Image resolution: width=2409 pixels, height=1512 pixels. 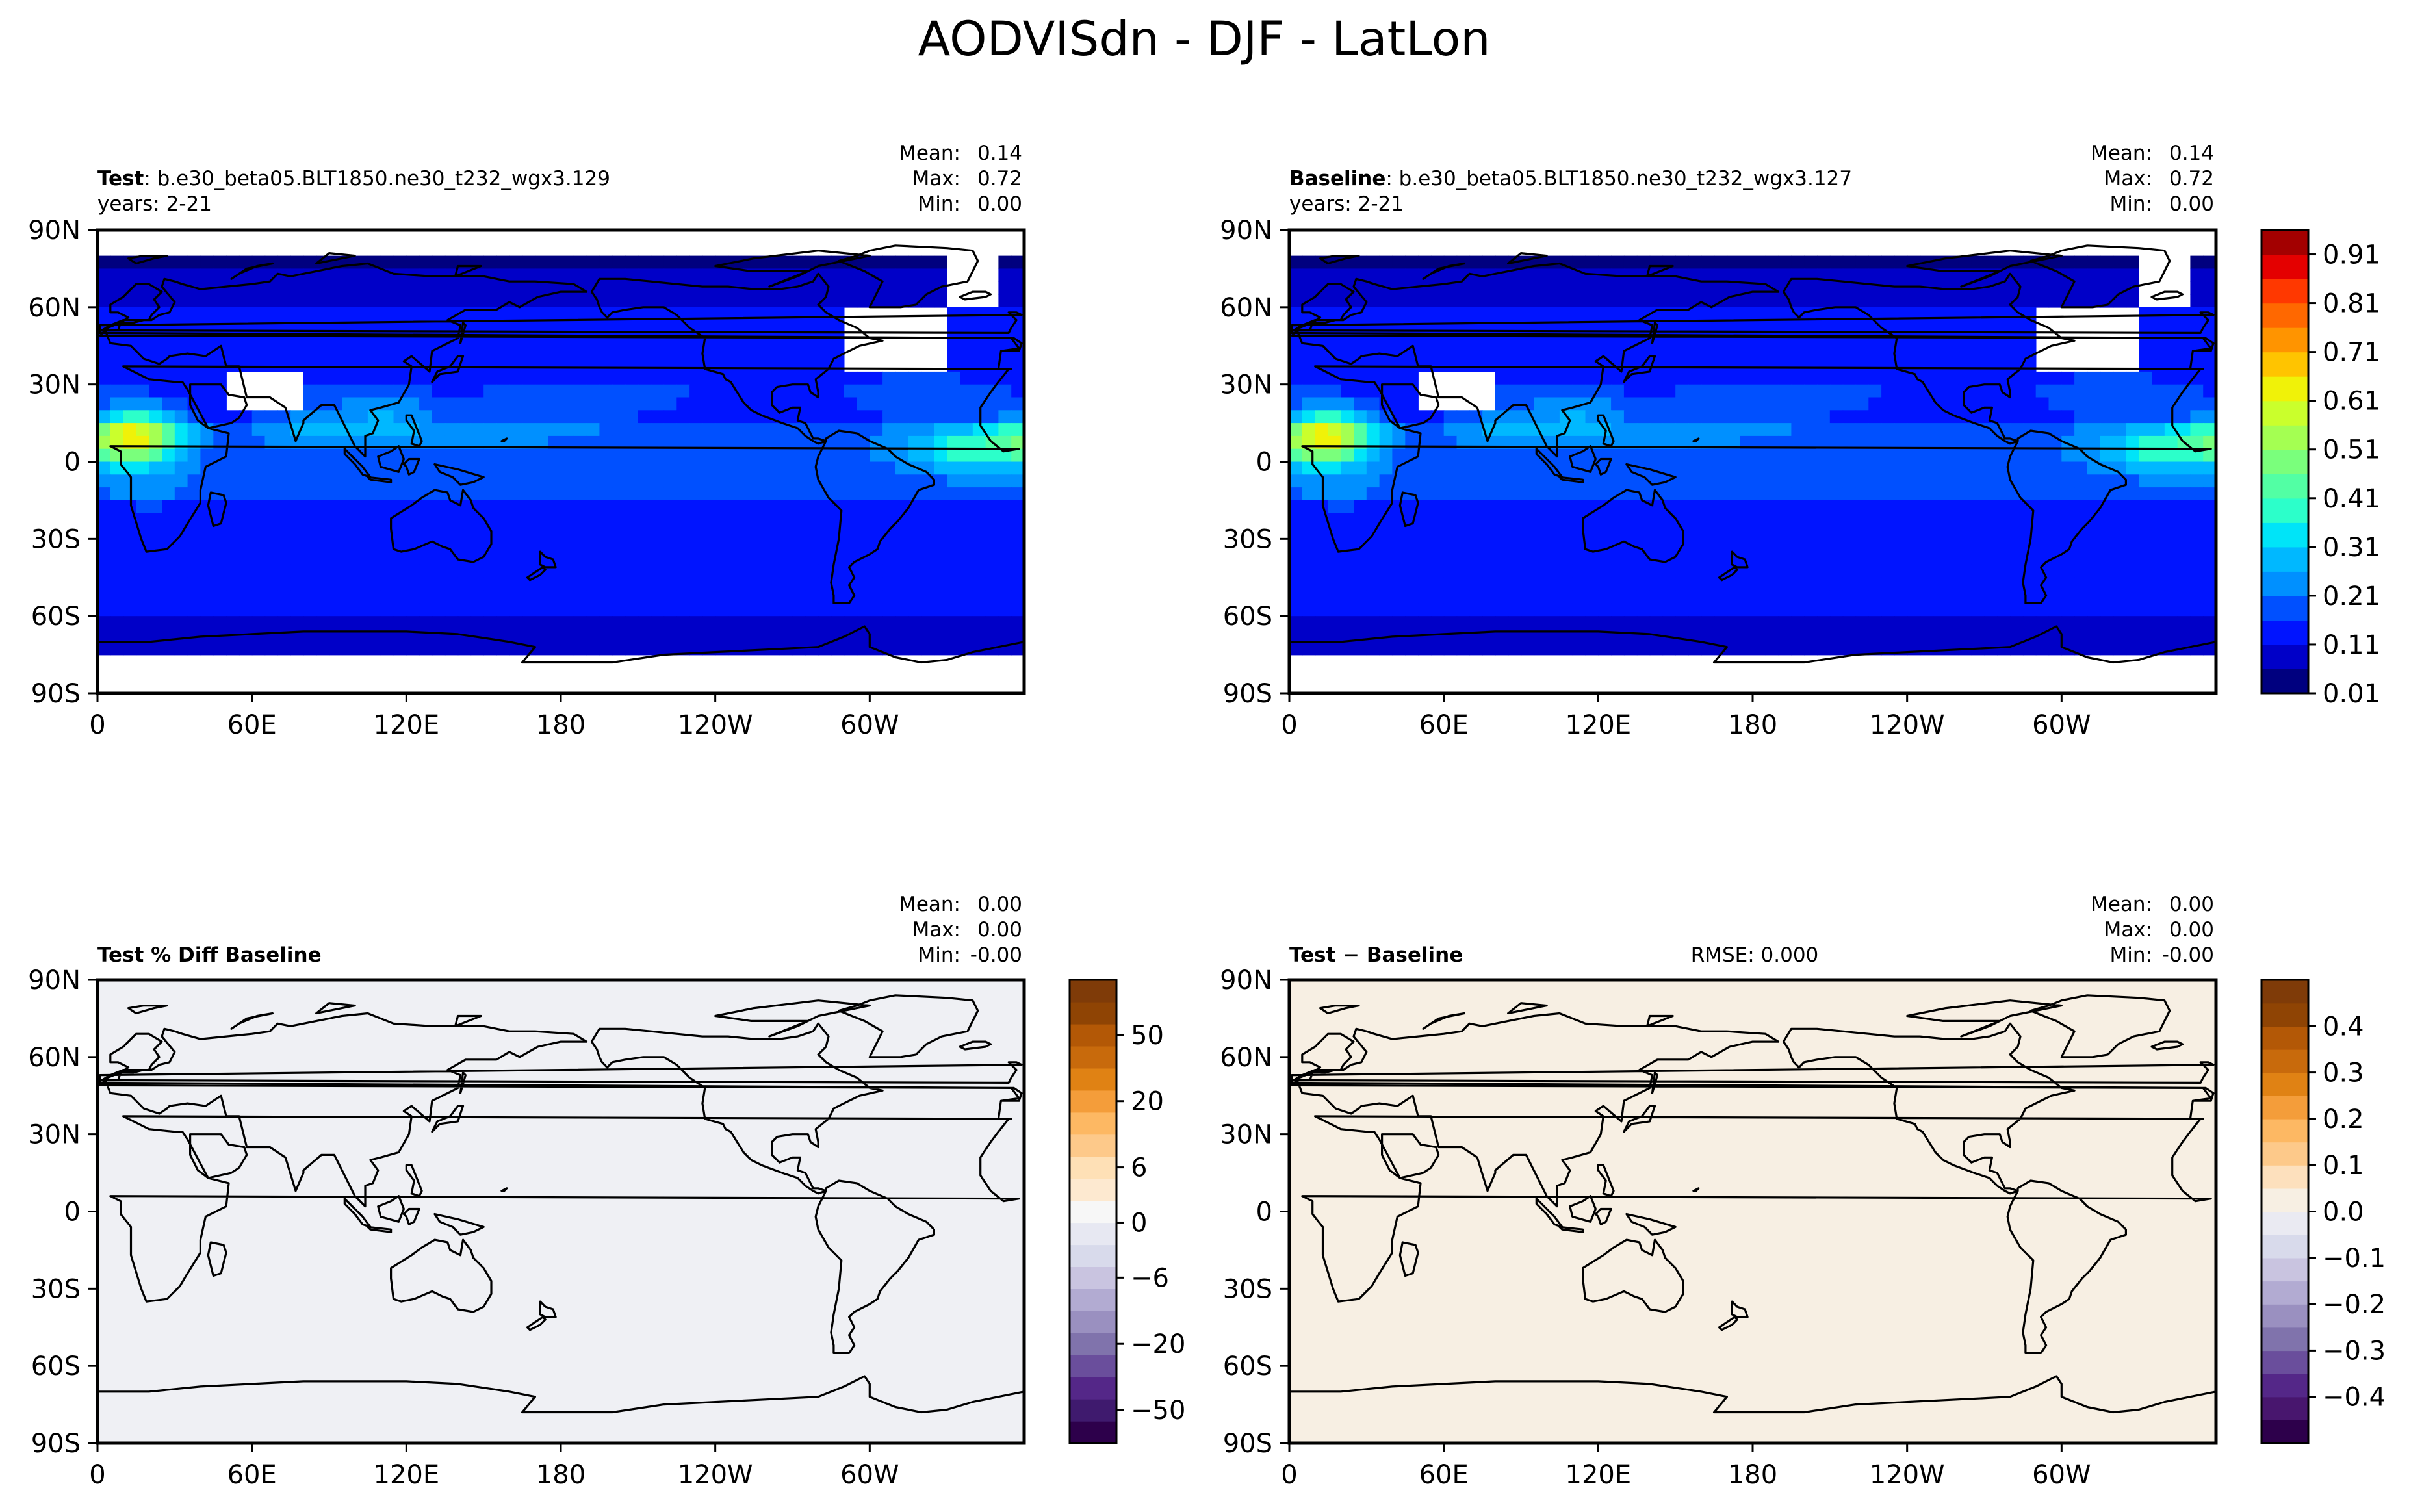 I want to click on y-tick-label: 60N, so click(x=1246, y=308).